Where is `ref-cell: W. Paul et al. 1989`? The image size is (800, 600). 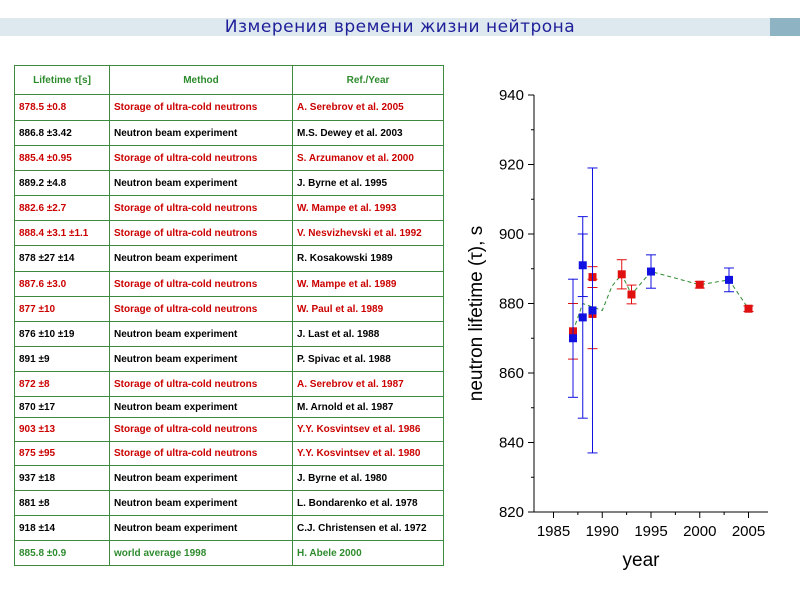 ref-cell: W. Paul et al. 1989 is located at coordinates (368, 309).